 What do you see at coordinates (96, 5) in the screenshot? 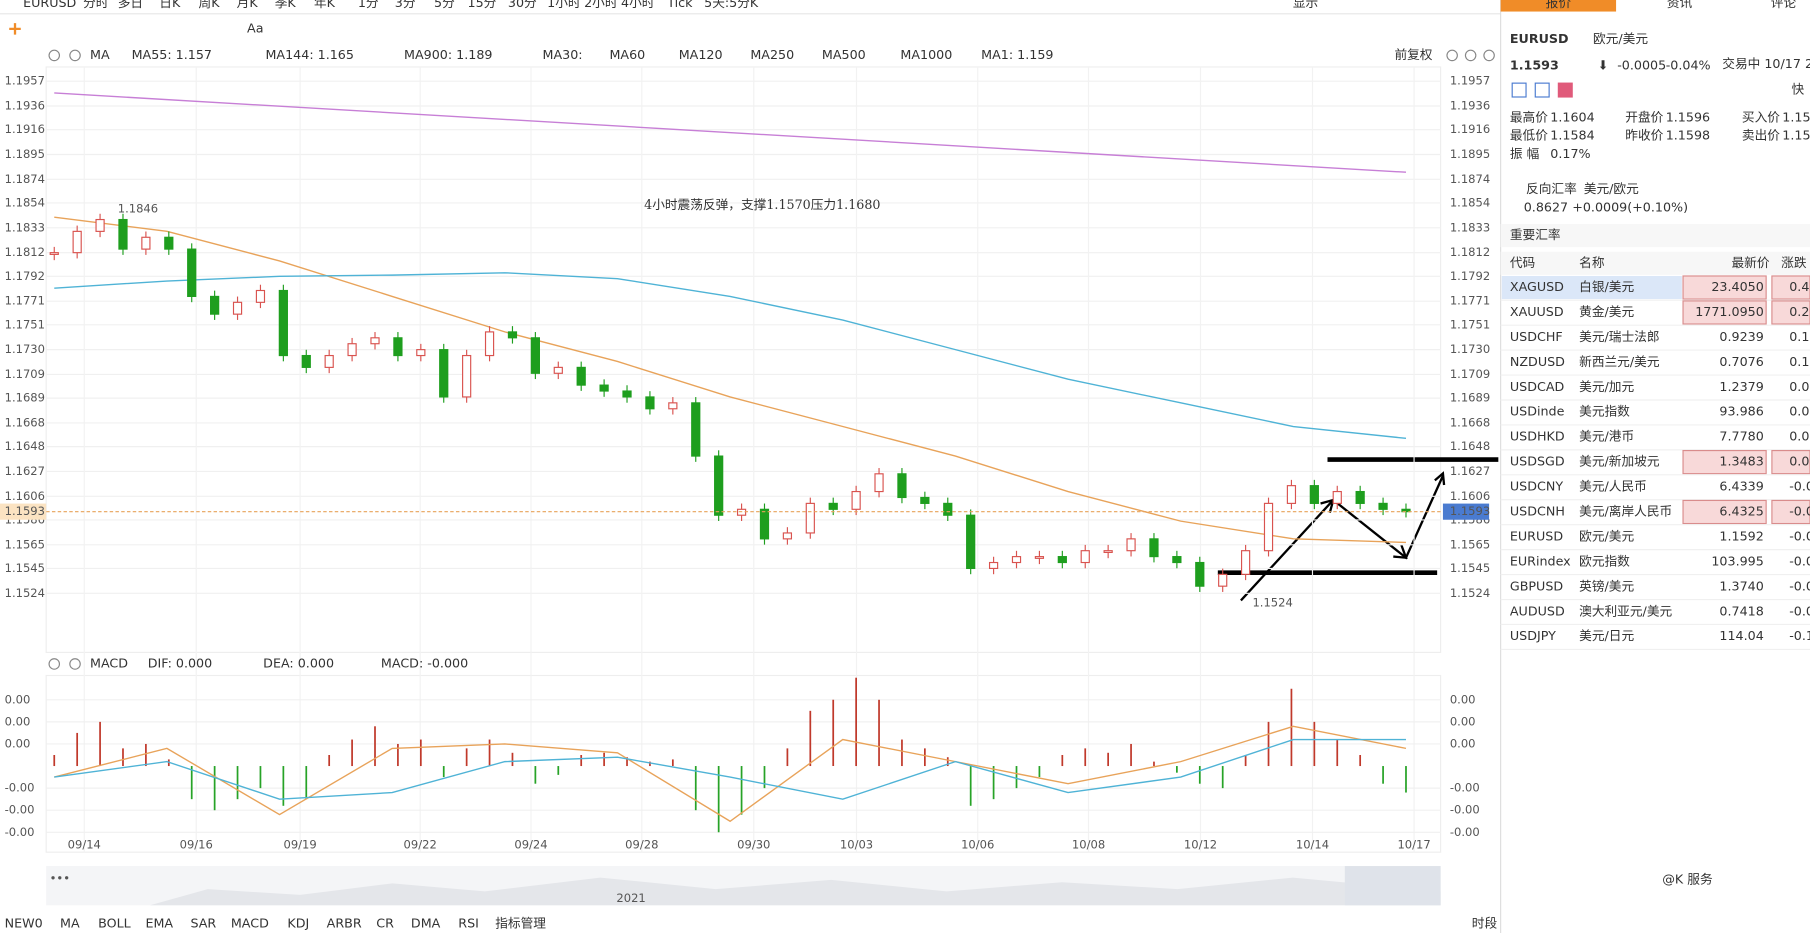
I see `timeframe-tab: 分时` at bounding box center [96, 5].